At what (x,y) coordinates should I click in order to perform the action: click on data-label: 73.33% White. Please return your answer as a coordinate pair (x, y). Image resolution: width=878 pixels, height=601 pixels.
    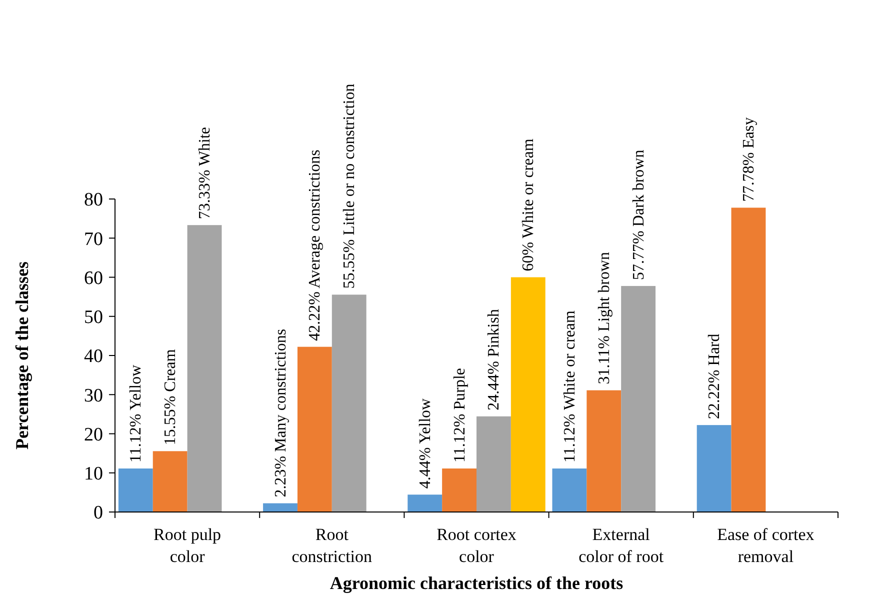
    Looking at the image, I should click on (205, 173).